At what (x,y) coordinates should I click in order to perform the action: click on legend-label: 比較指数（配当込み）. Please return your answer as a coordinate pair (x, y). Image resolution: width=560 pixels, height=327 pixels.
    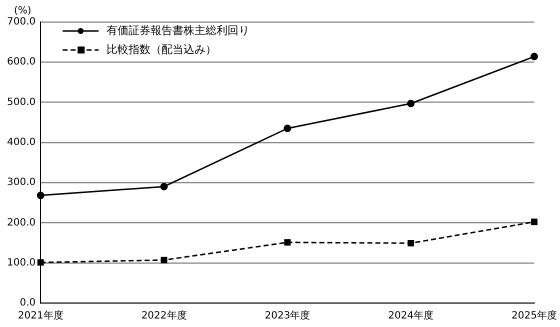
    Looking at the image, I should click on (161, 49).